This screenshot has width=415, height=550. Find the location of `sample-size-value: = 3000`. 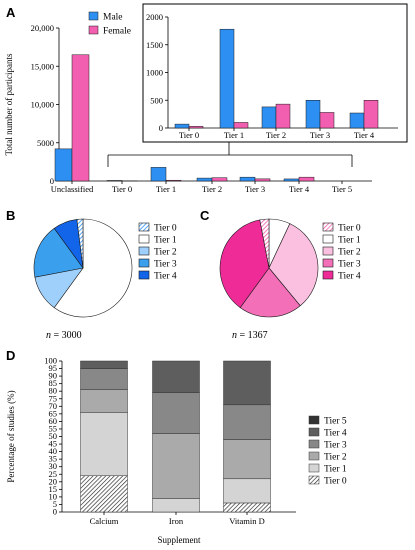

sample-size-value: = 3000 is located at coordinates (66, 335).